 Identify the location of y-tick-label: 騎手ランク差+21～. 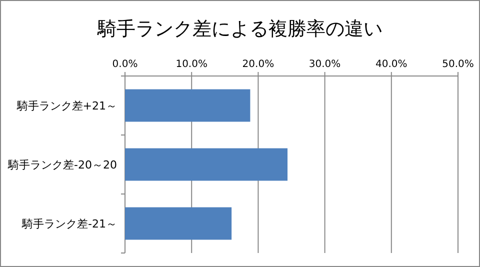
(66, 106).